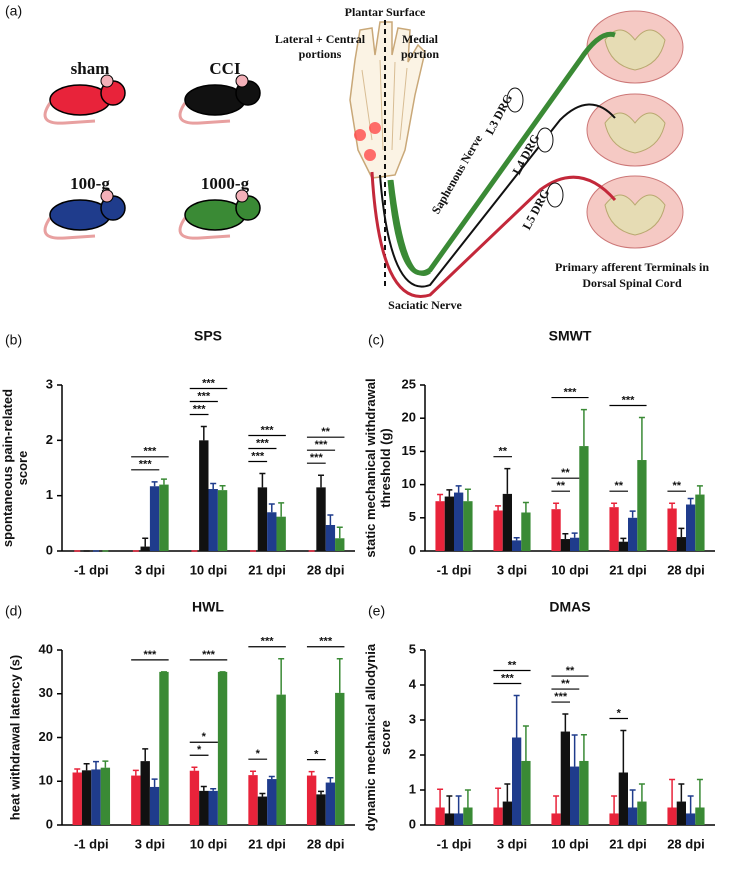  I want to click on y-tick-label: 30, so click(46, 692).